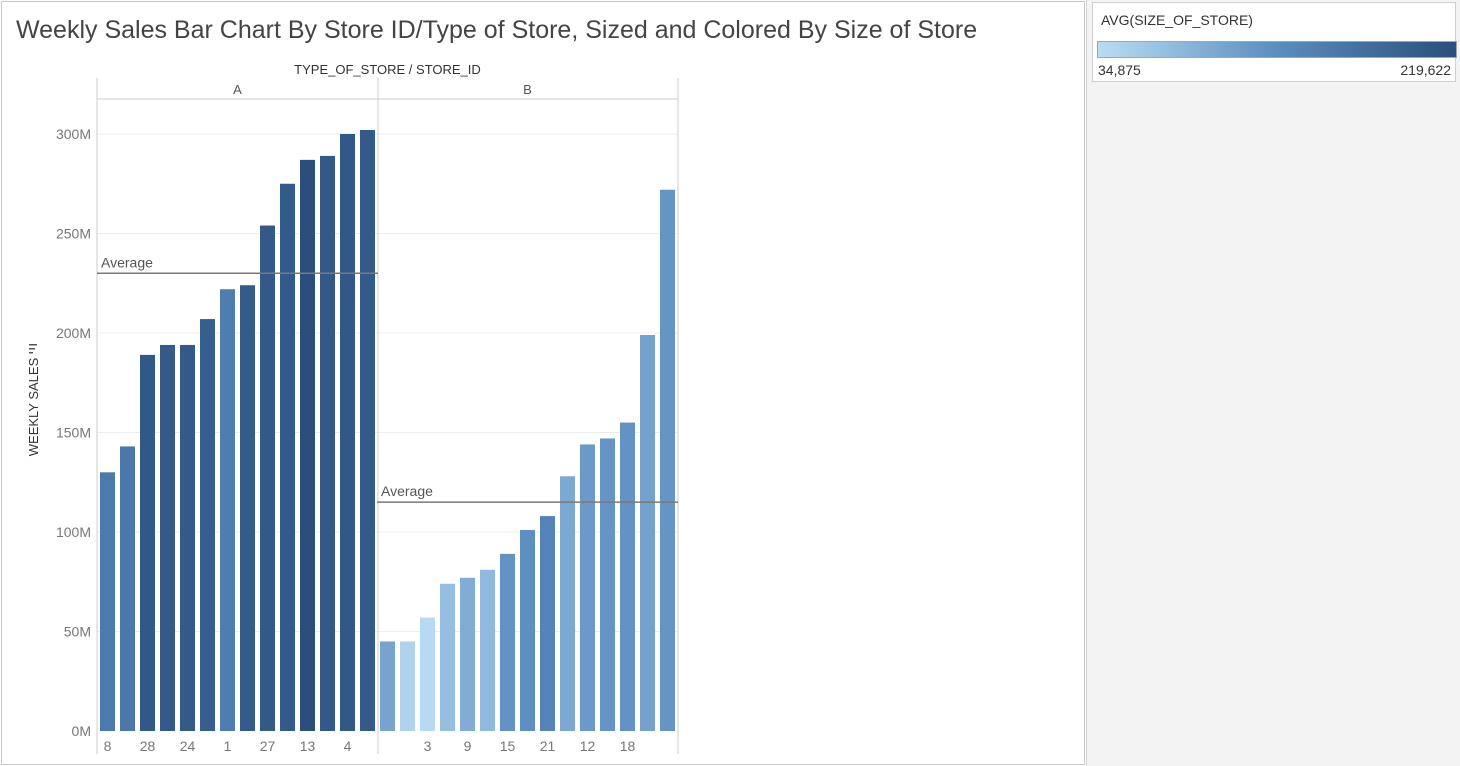 The height and width of the screenshot is (766, 1460). What do you see at coordinates (508, 746) in the screenshot?
I see `x-tick-label: 15` at bounding box center [508, 746].